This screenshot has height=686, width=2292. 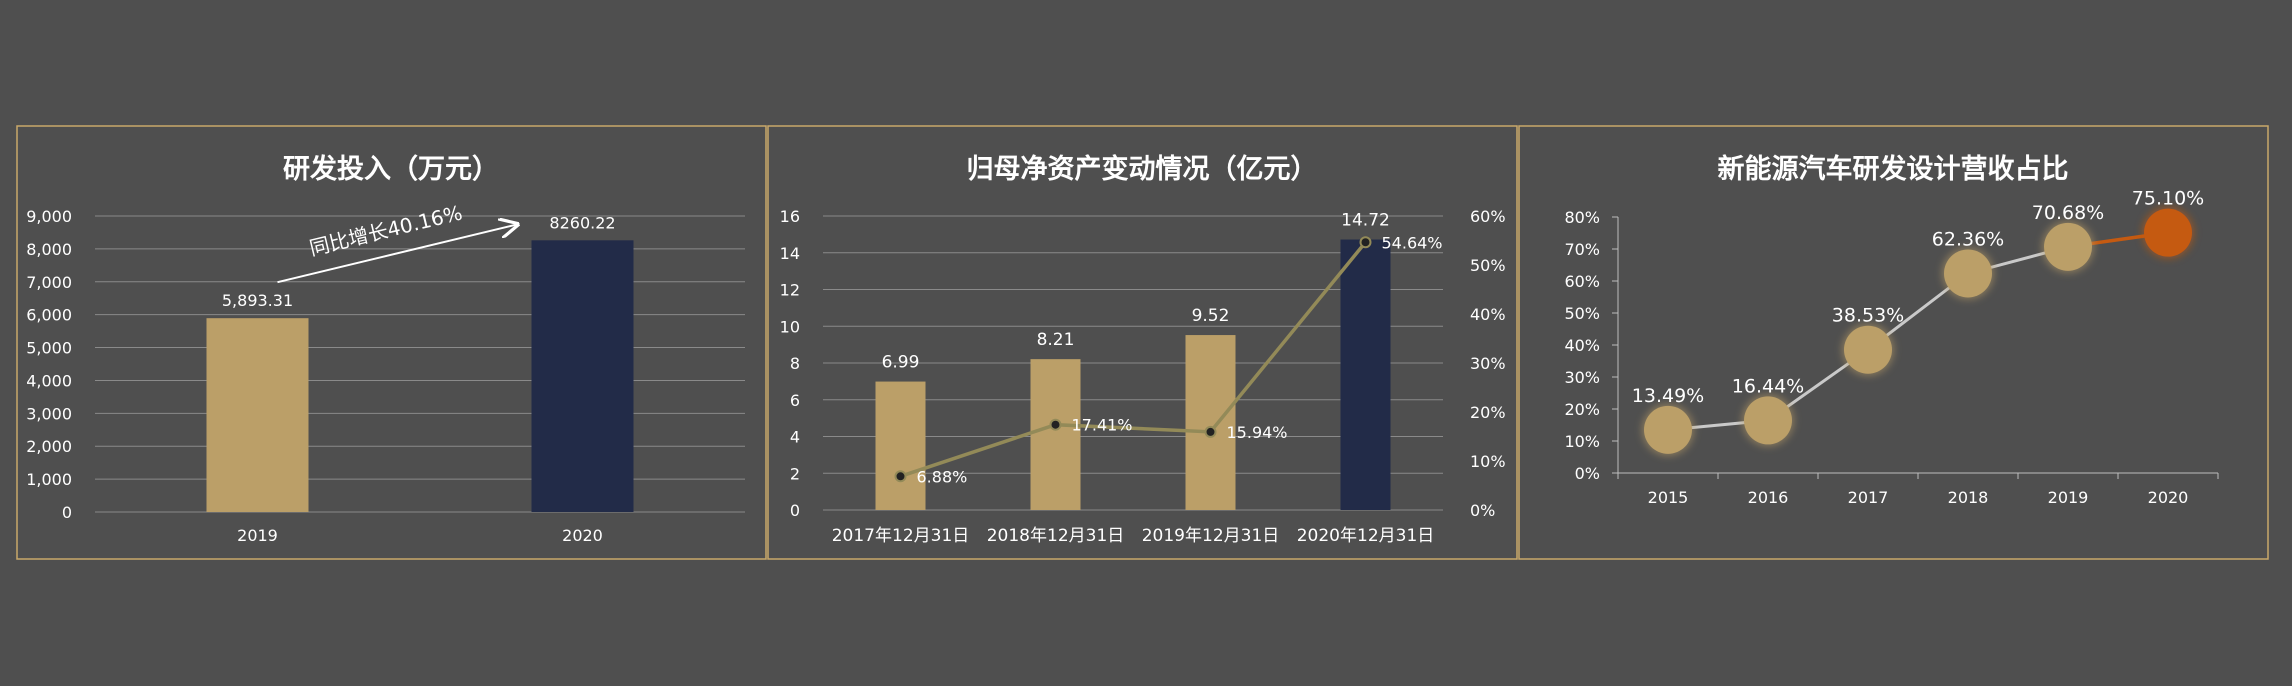 I want to click on y2-tick-label: 60%, so click(x=1488, y=216).